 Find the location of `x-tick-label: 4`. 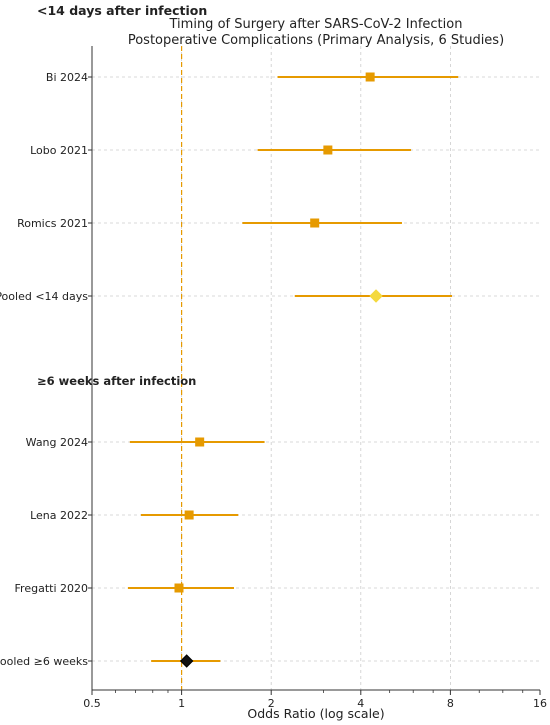

x-tick-label: 4 is located at coordinates (360, 703).